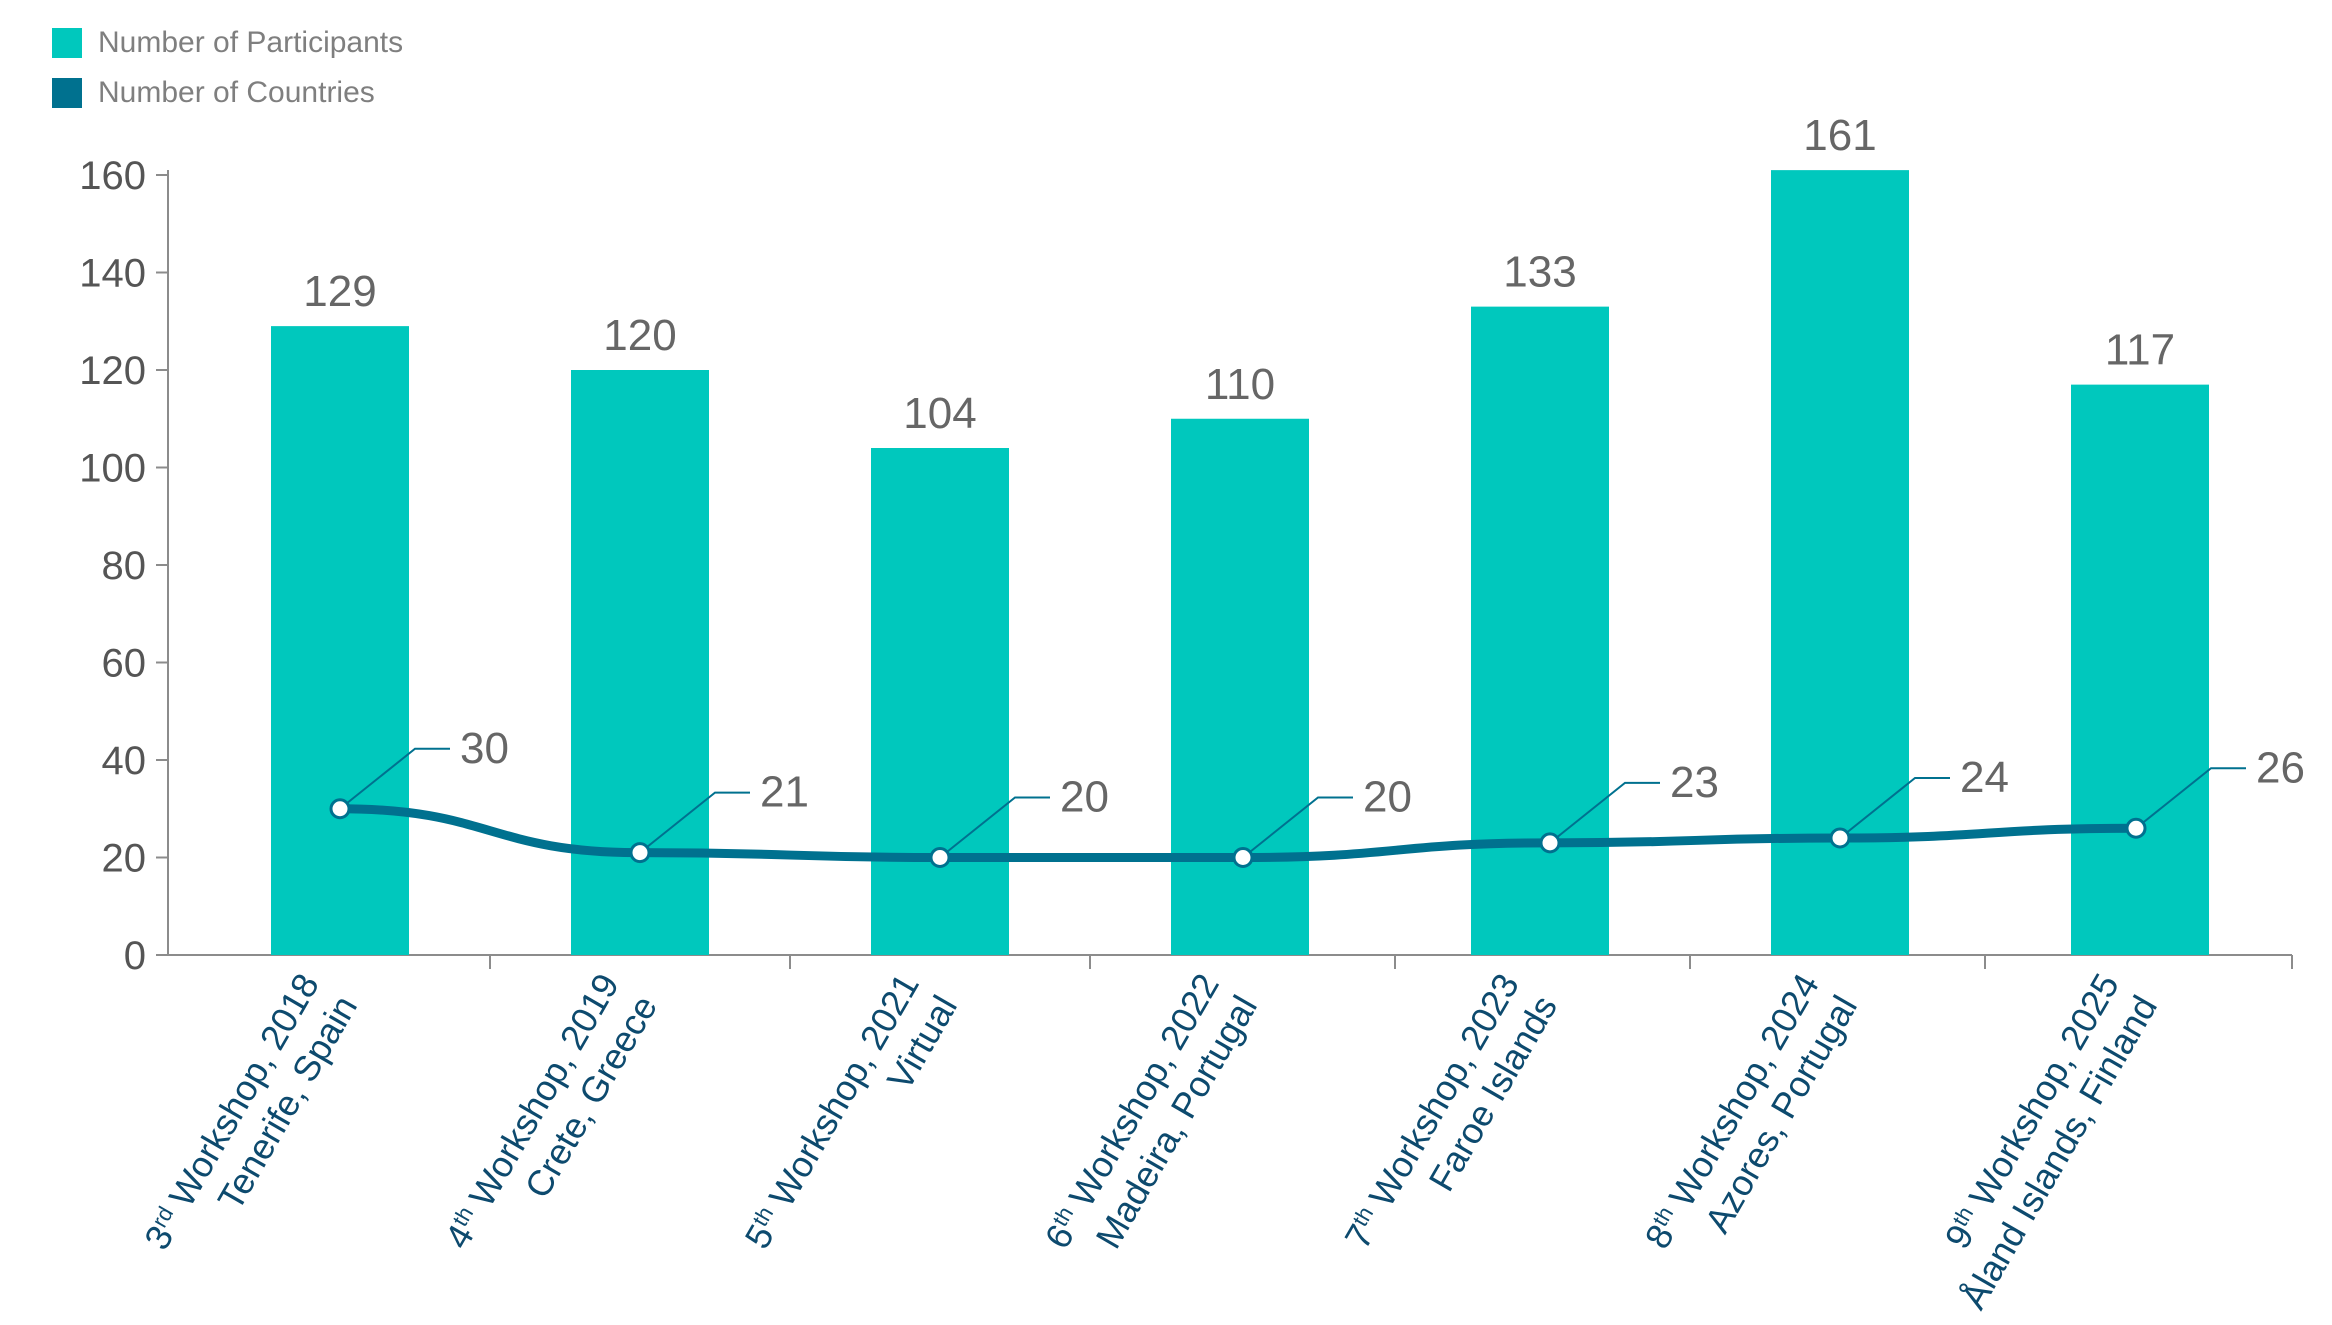 This screenshot has height=1325, width=2332. I want to click on x-category-line1: 5th Workshop, 2021, so click(831, 1111).